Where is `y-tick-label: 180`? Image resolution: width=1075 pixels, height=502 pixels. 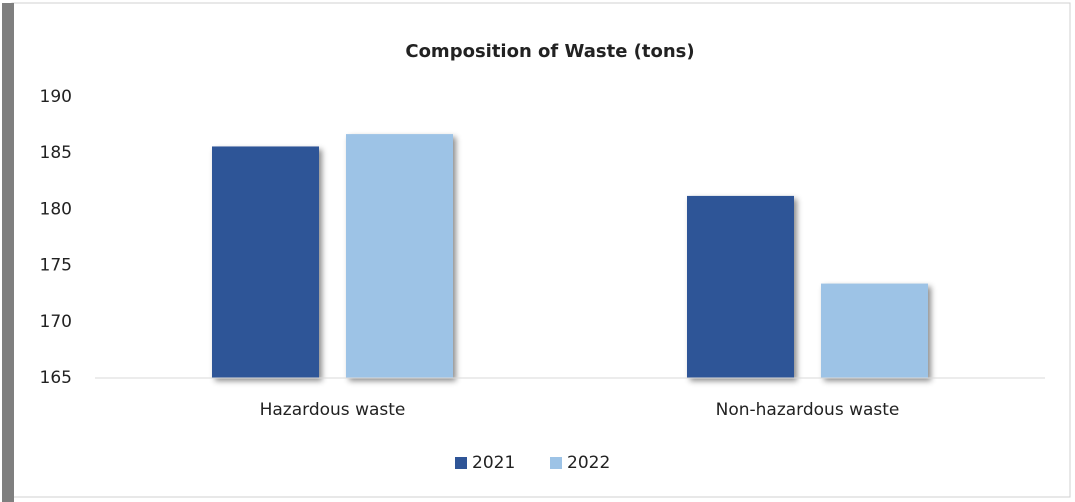 y-tick-label: 180 is located at coordinates (56, 209).